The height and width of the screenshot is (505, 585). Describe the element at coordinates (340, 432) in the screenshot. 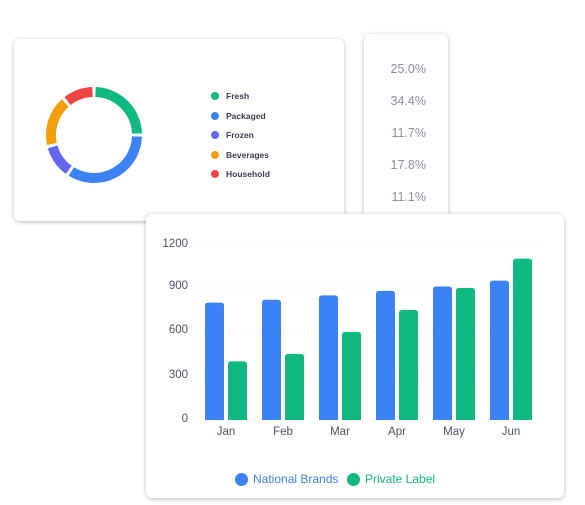

I see `x-tick-label: Mar` at that location.